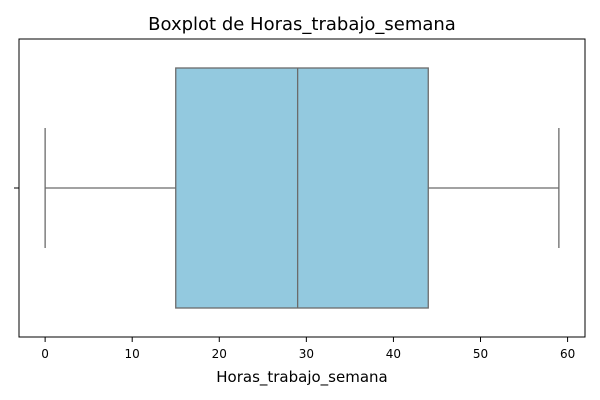  I want to click on x-axis-label: Horas_trabajo_semana, so click(301, 377).